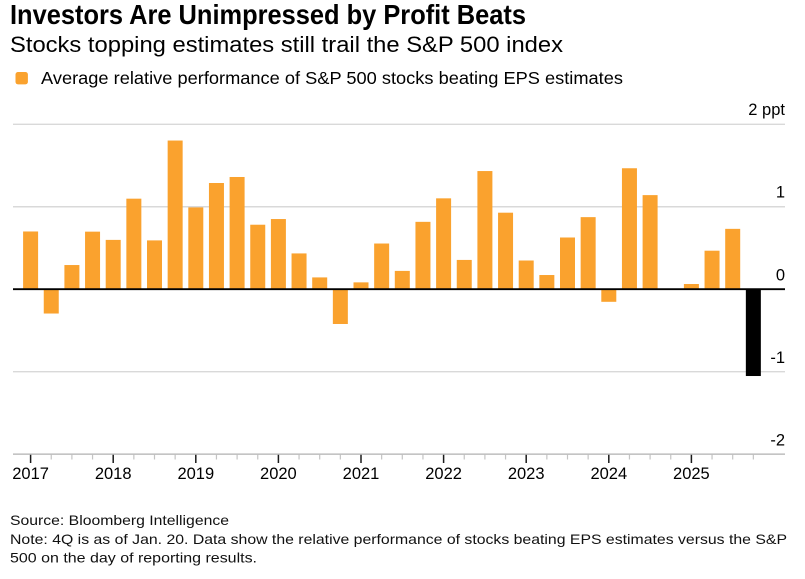  I want to click on svg-text: 2022, so click(443, 474).